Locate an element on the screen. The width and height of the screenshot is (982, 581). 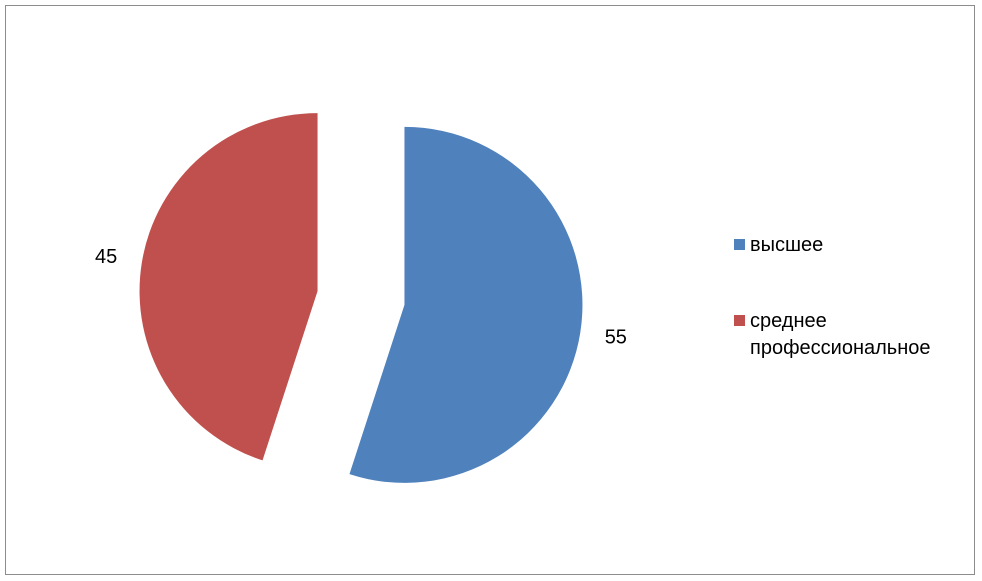
legend-item-vysshee: высшее is located at coordinates (854, 245).